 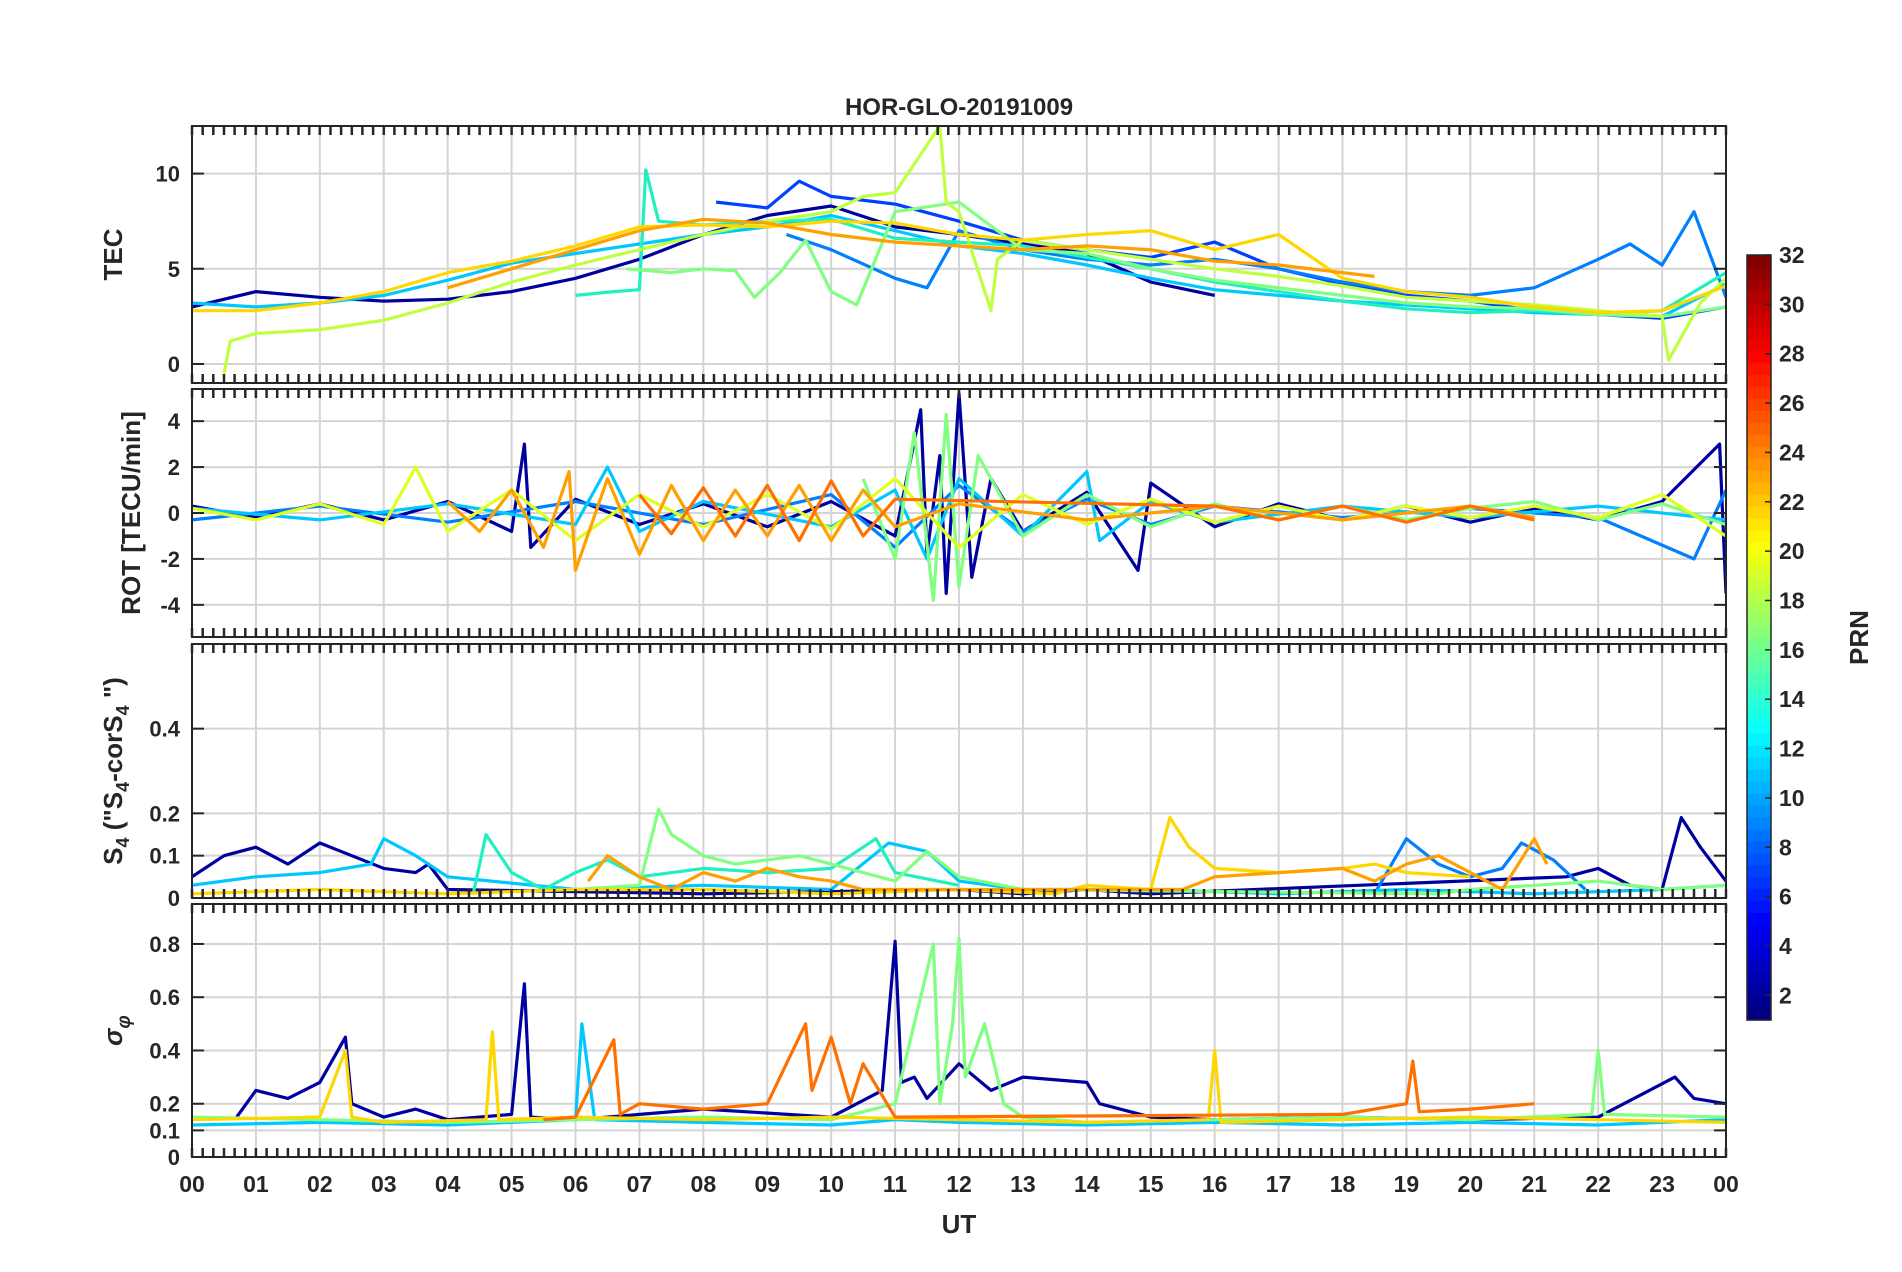 What do you see at coordinates (1792, 798) in the screenshot?
I see `colorbar-tick-label: 10` at bounding box center [1792, 798].